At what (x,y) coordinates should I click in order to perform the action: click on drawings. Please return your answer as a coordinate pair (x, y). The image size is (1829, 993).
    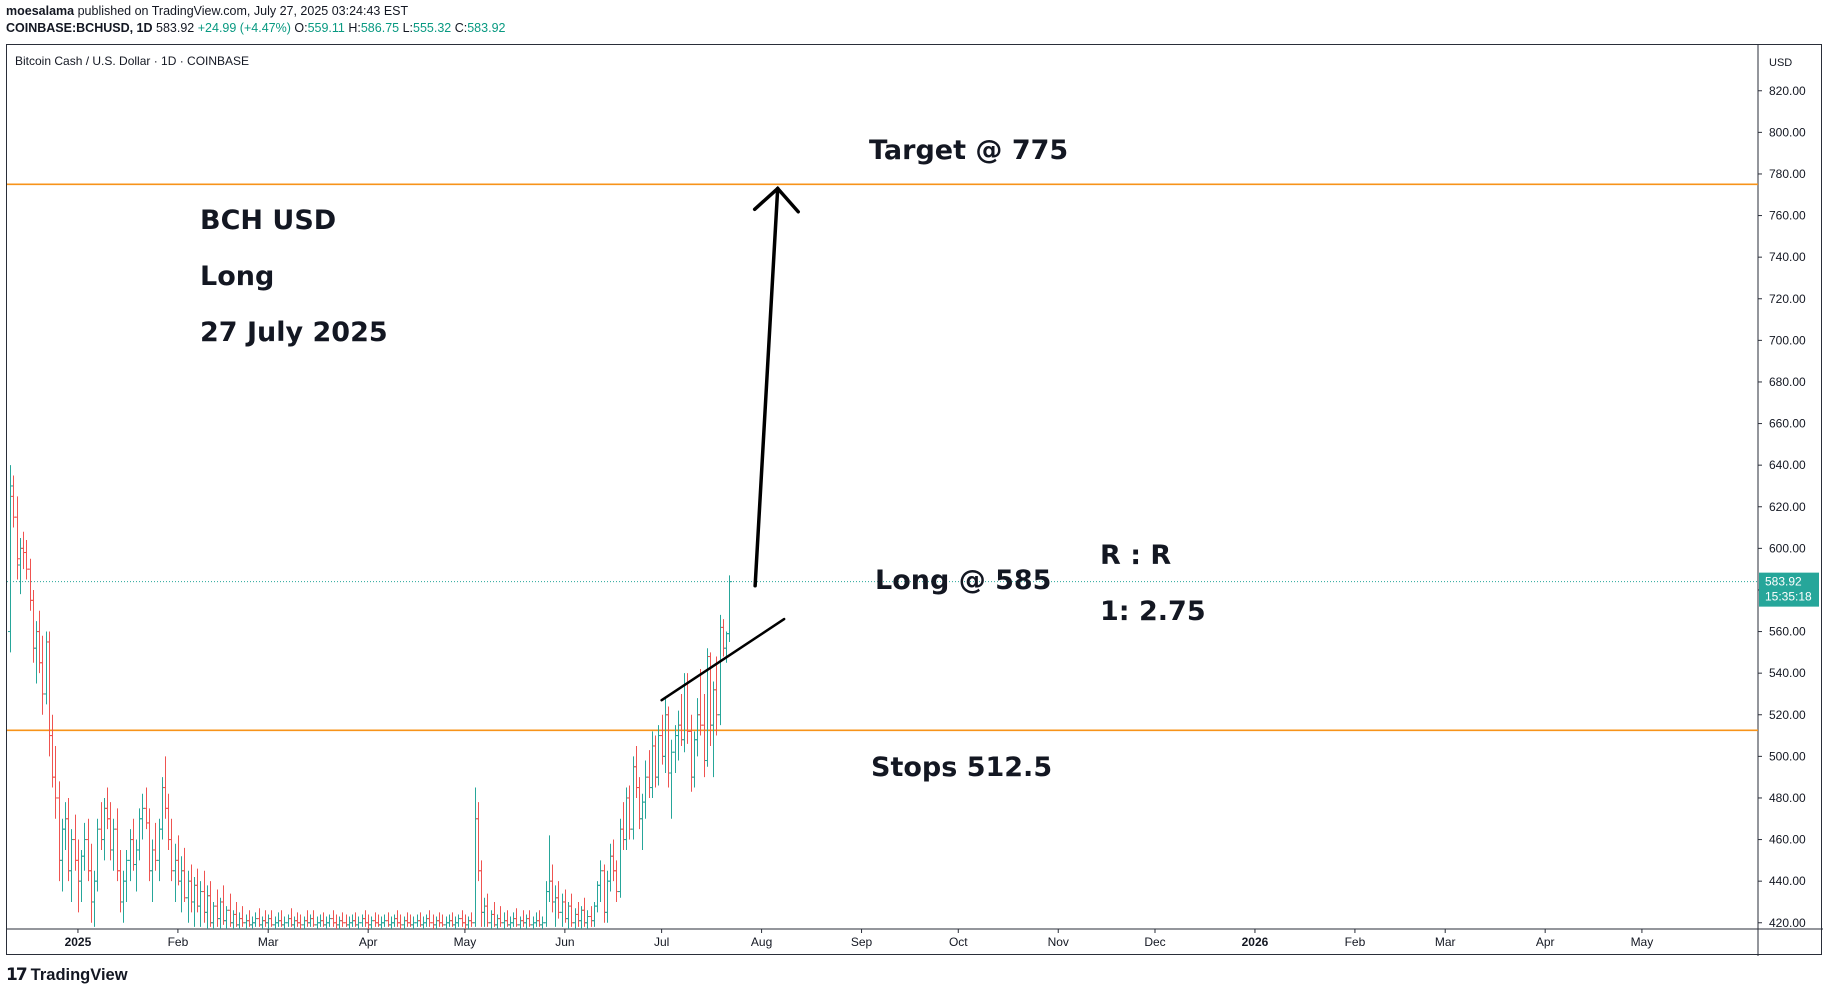
    Looking at the image, I should click on (730, 444).